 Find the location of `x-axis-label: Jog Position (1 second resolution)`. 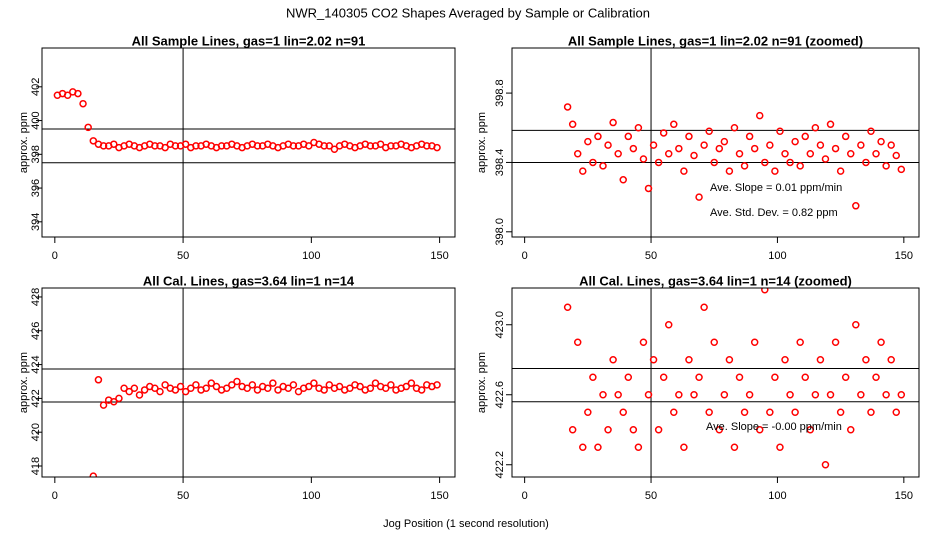

x-axis-label: Jog Position (1 second resolution) is located at coordinates (466, 524).